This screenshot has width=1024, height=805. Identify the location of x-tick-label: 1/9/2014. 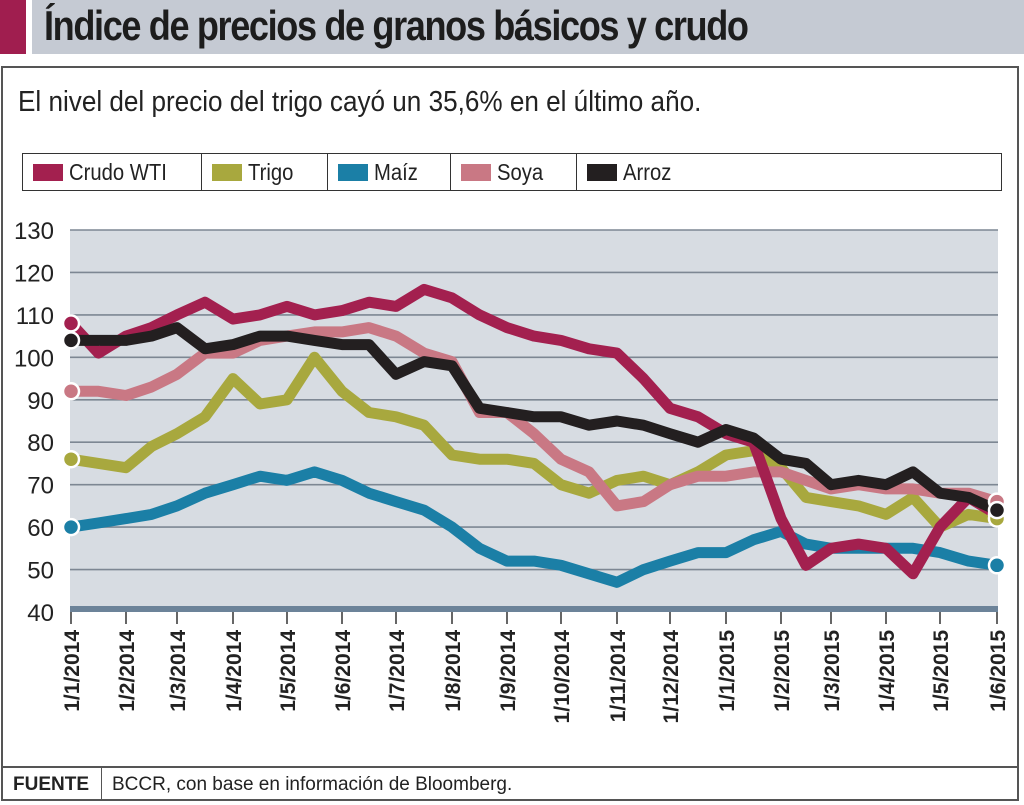
(508, 671).